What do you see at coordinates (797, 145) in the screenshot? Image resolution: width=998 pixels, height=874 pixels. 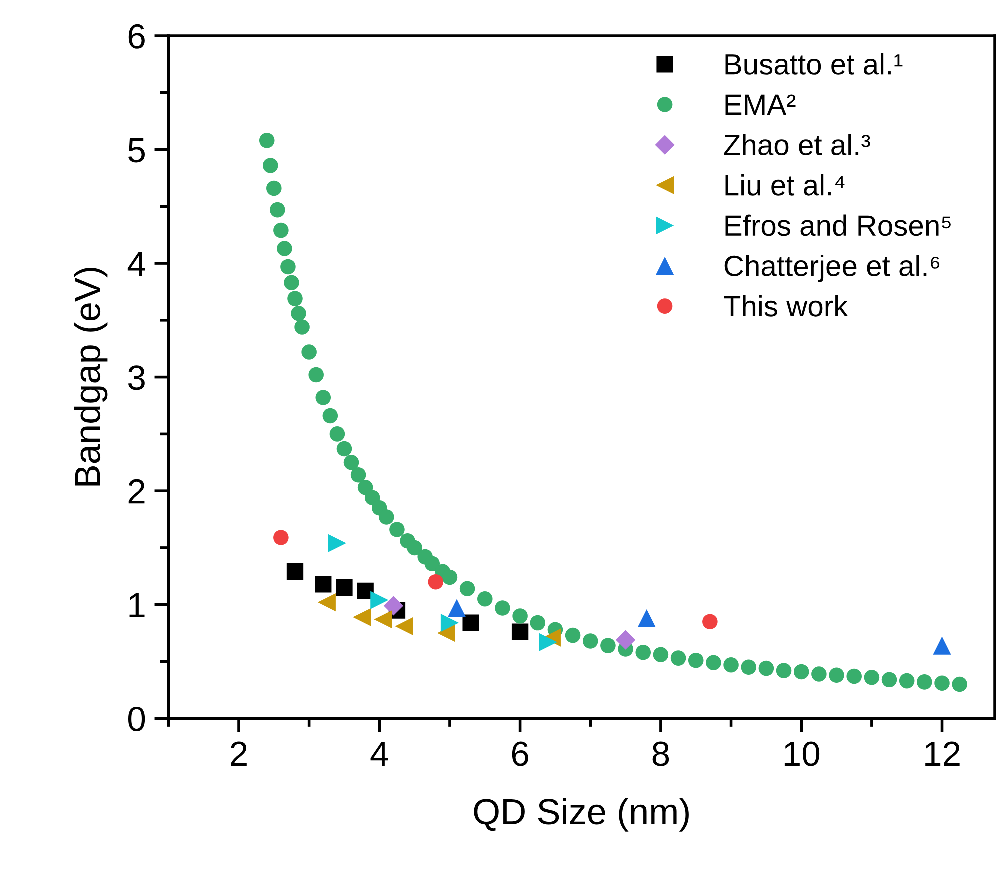 I see `legend-label: Zhao et al.³` at bounding box center [797, 145].